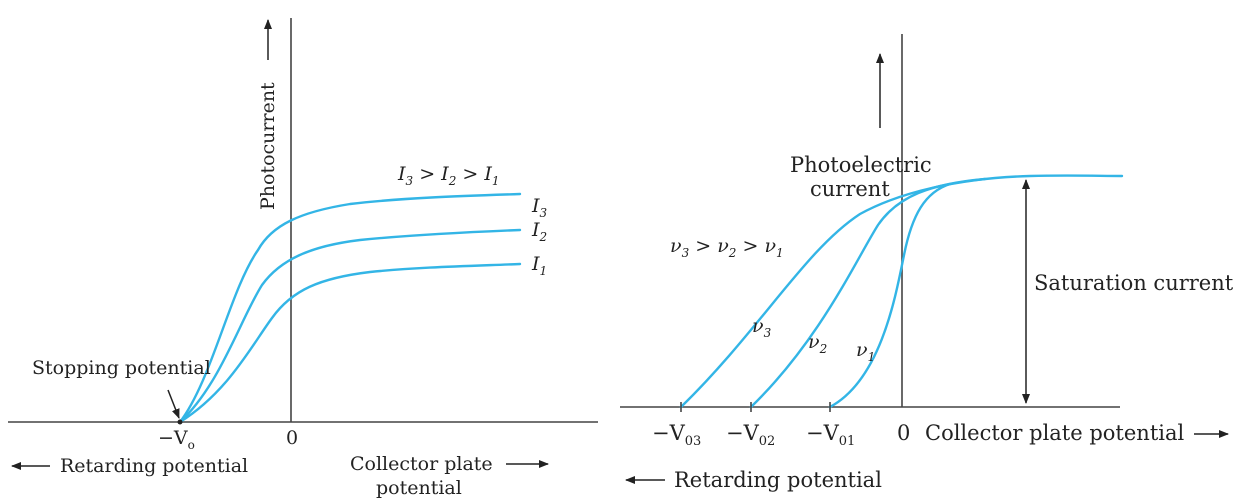  Describe the element at coordinates (350, 343) in the screenshot. I see `curve-i1` at that location.